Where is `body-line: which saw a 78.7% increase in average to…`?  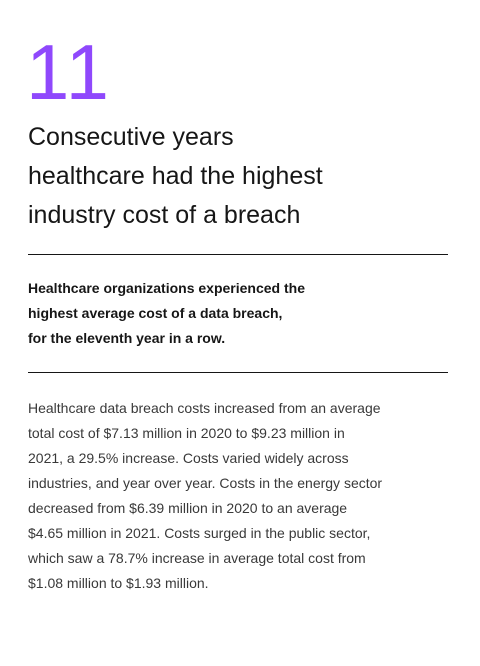 body-line: which saw a 78.7% increase in average to… is located at coordinates (197, 558).